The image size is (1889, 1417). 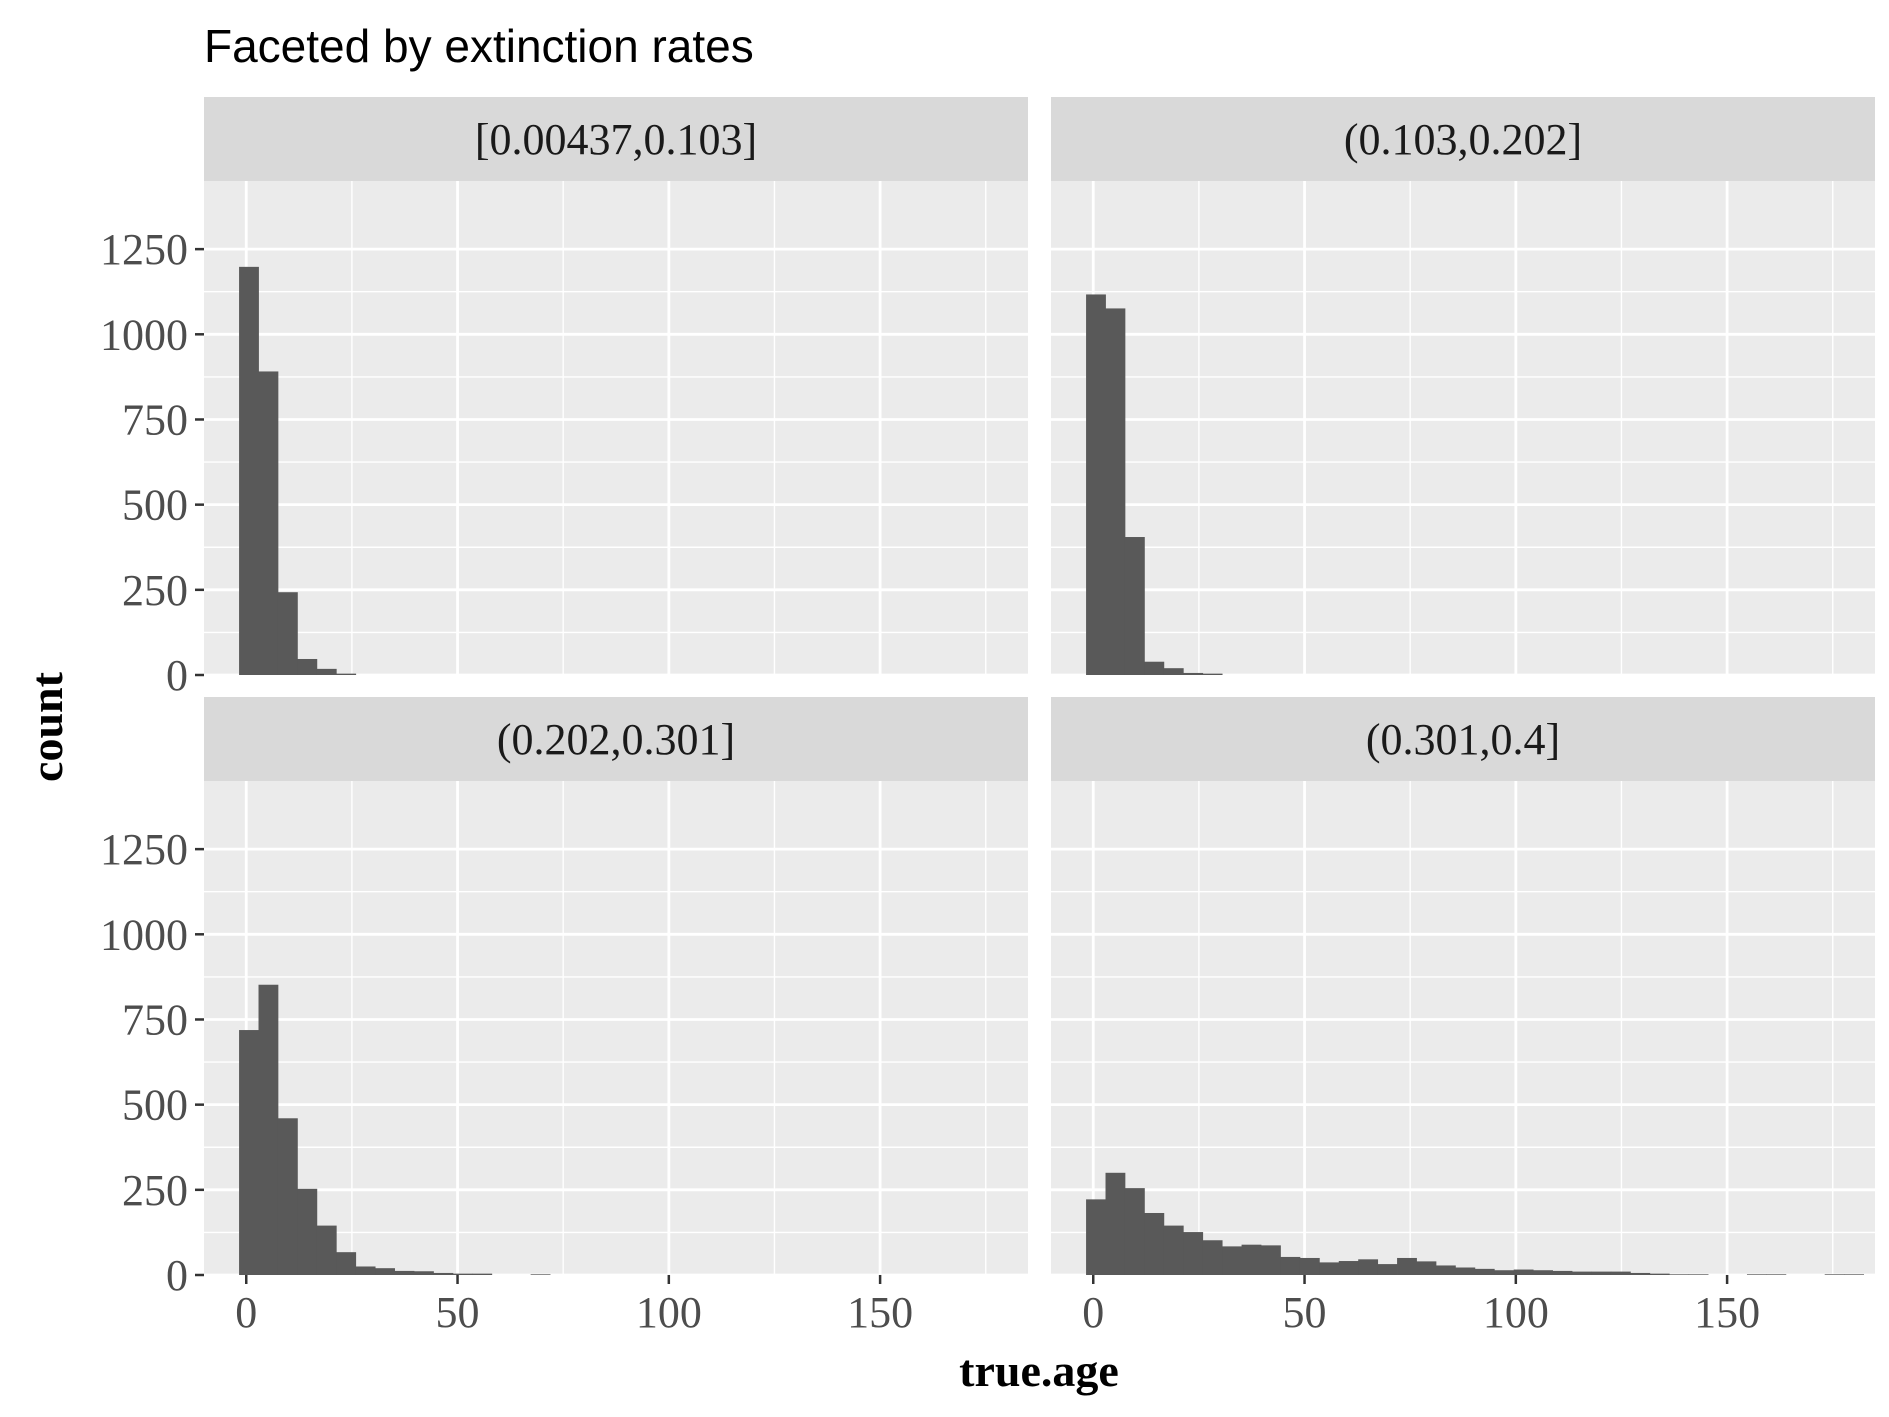 I want to click on facet-strip-label: [0.00437,0.103], so click(x=616, y=139).